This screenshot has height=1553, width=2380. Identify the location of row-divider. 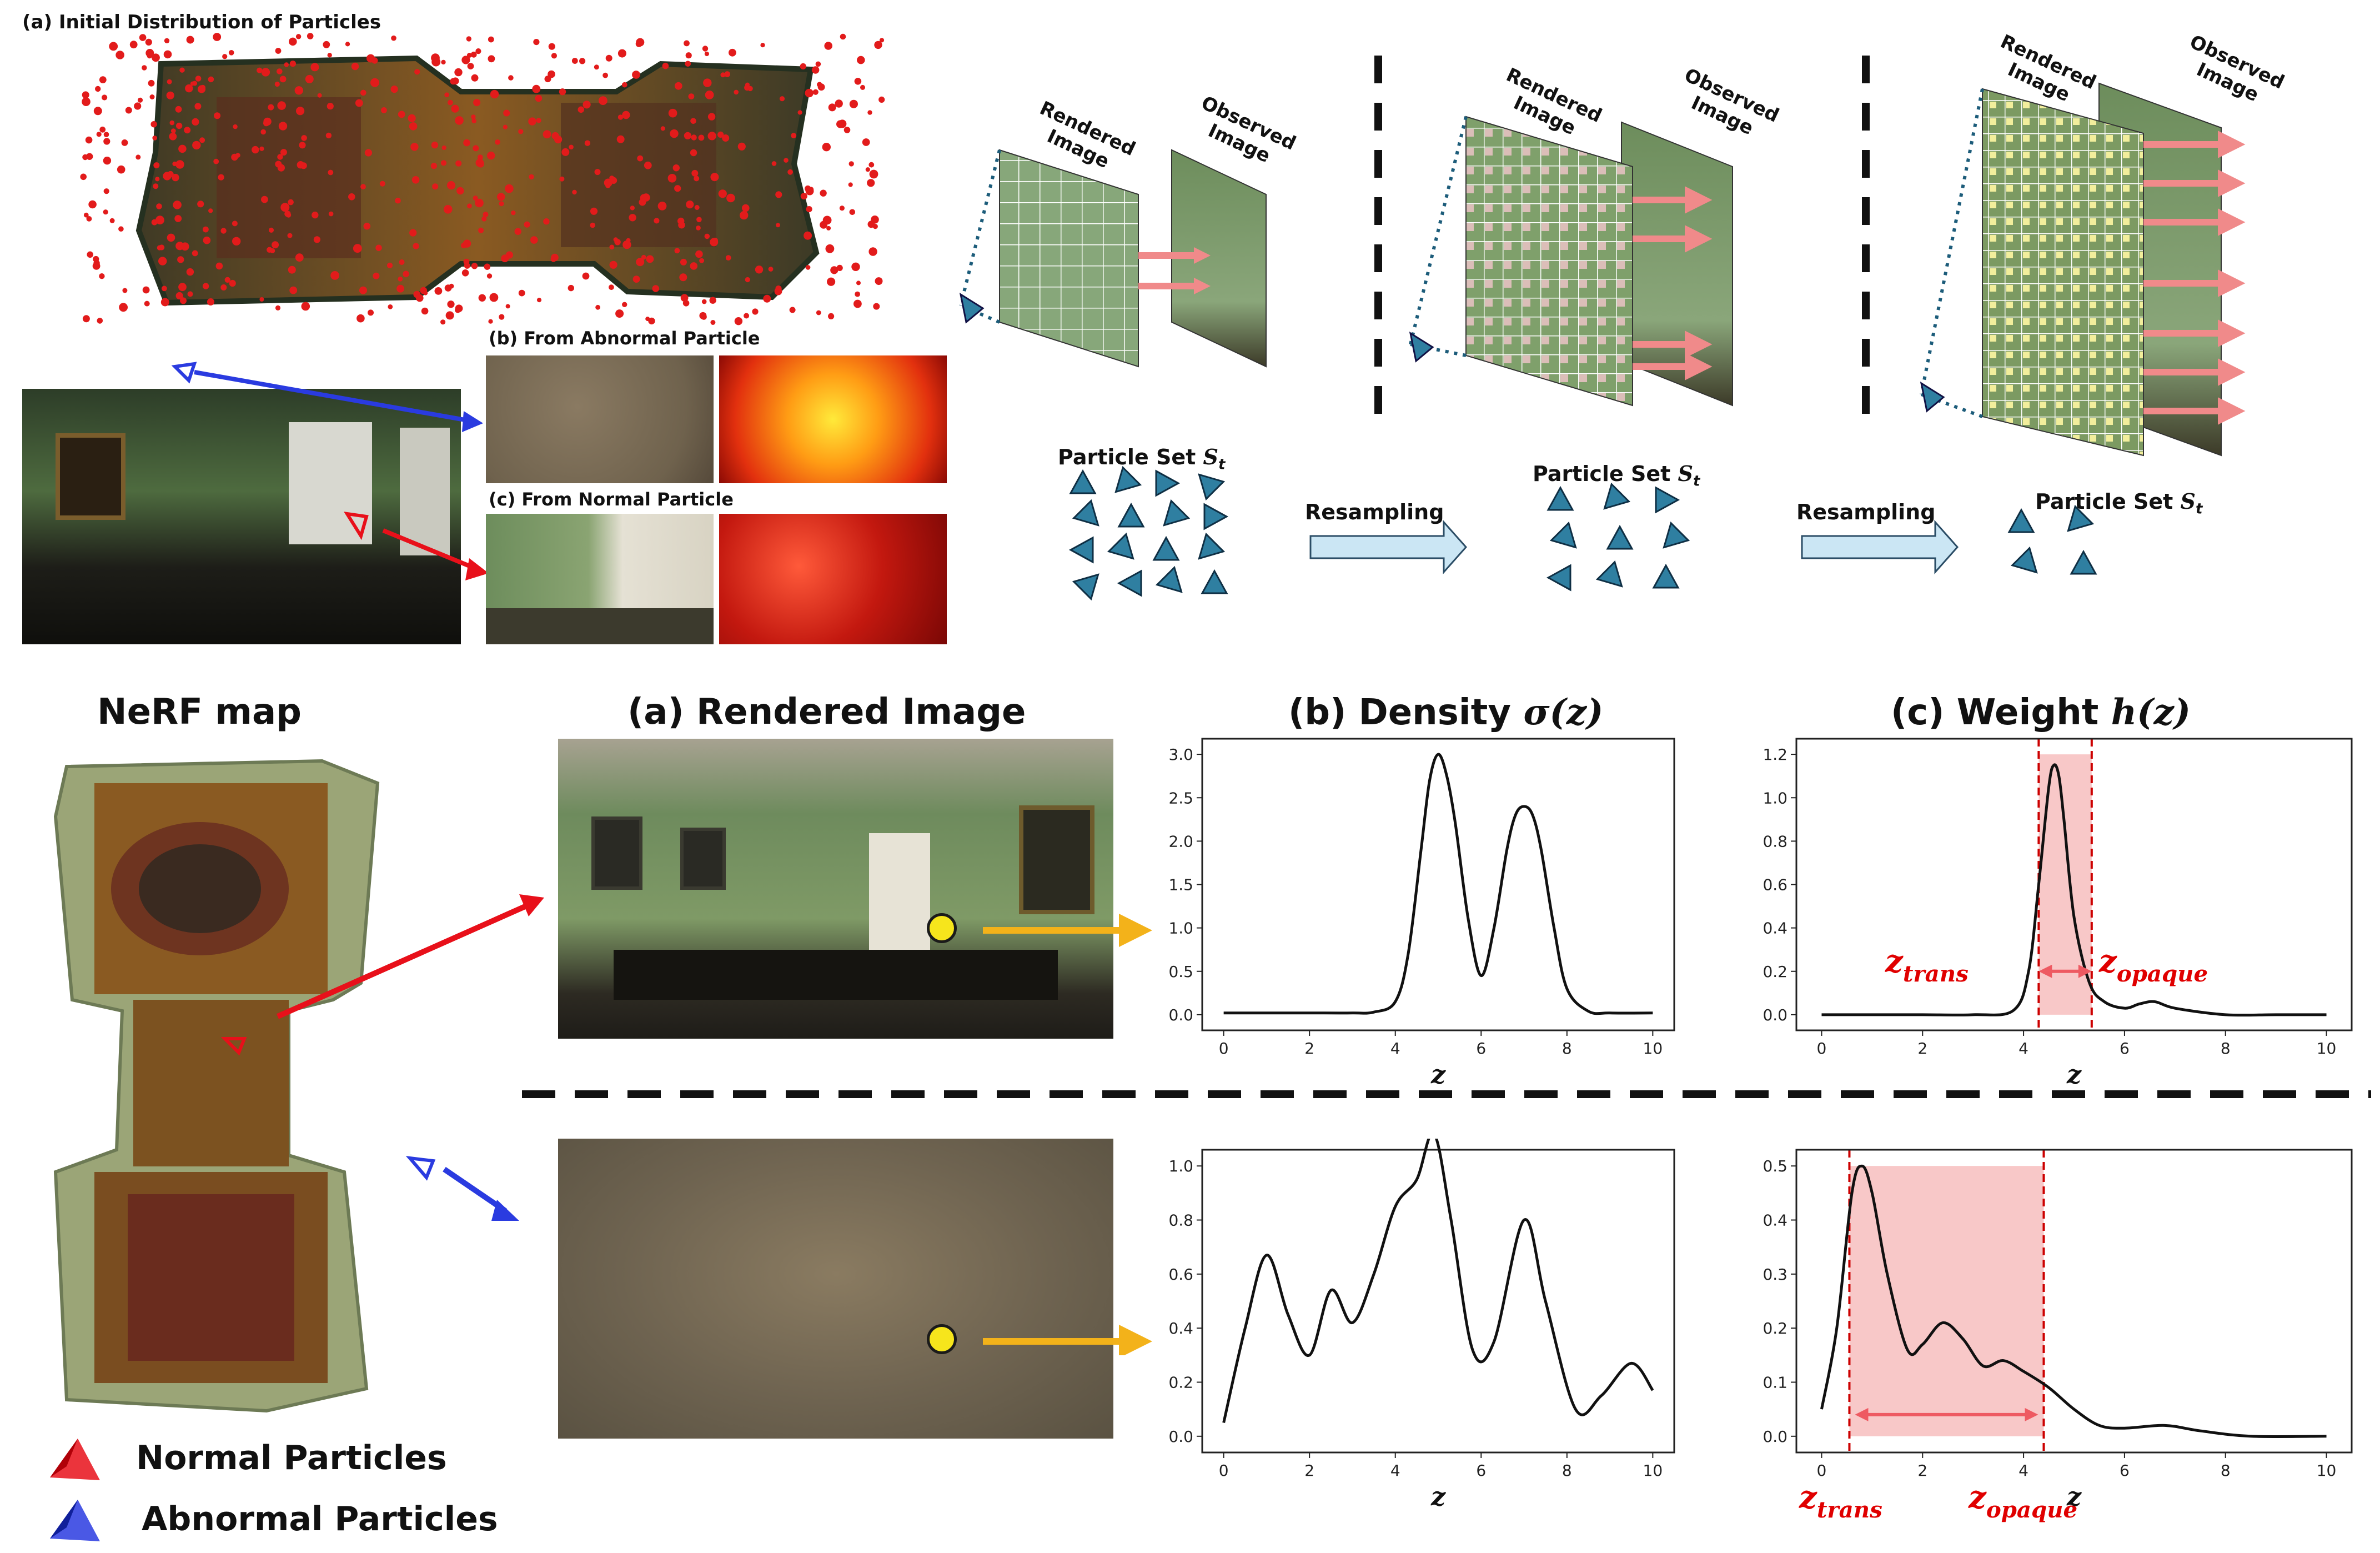
(1446, 1094).